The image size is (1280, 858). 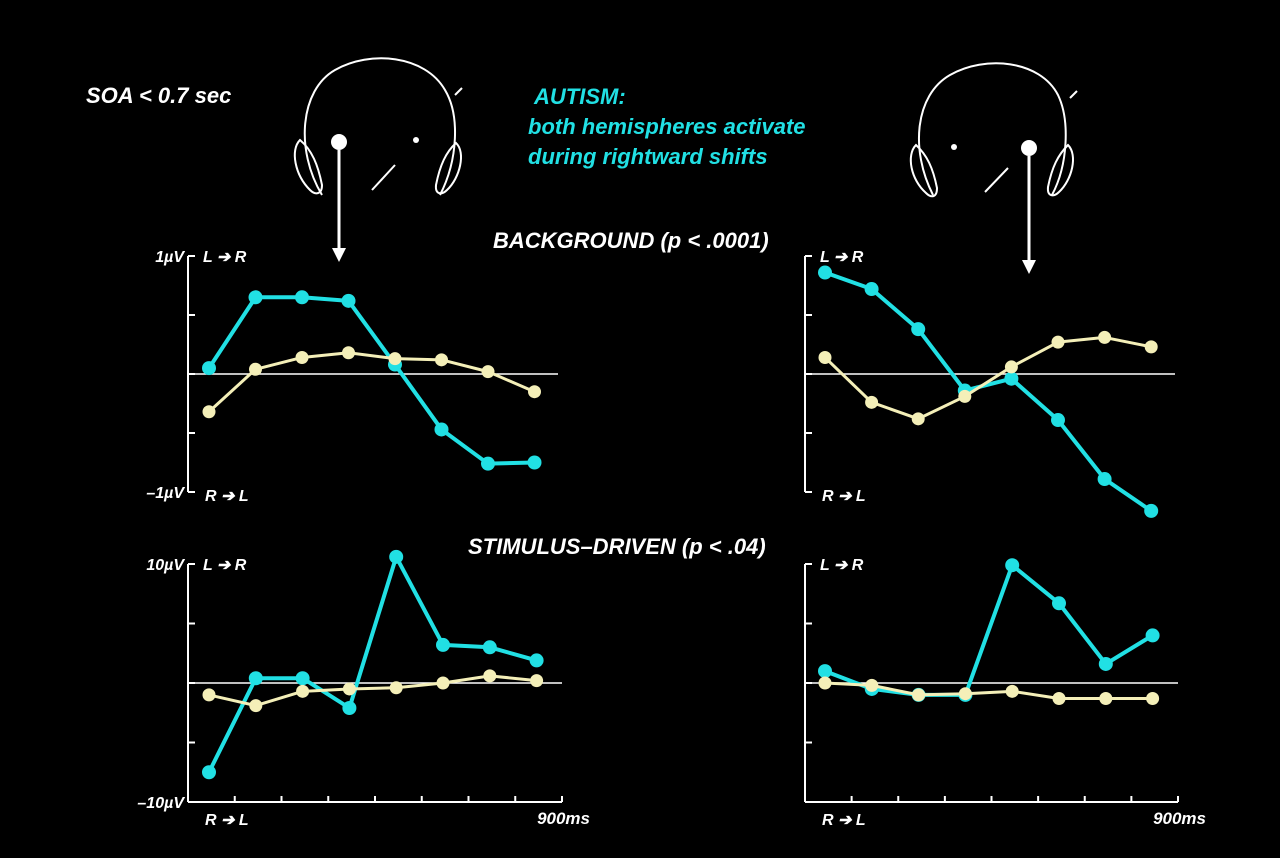 What do you see at coordinates (993, 130) in the screenshot?
I see `head-right-electrode-icon` at bounding box center [993, 130].